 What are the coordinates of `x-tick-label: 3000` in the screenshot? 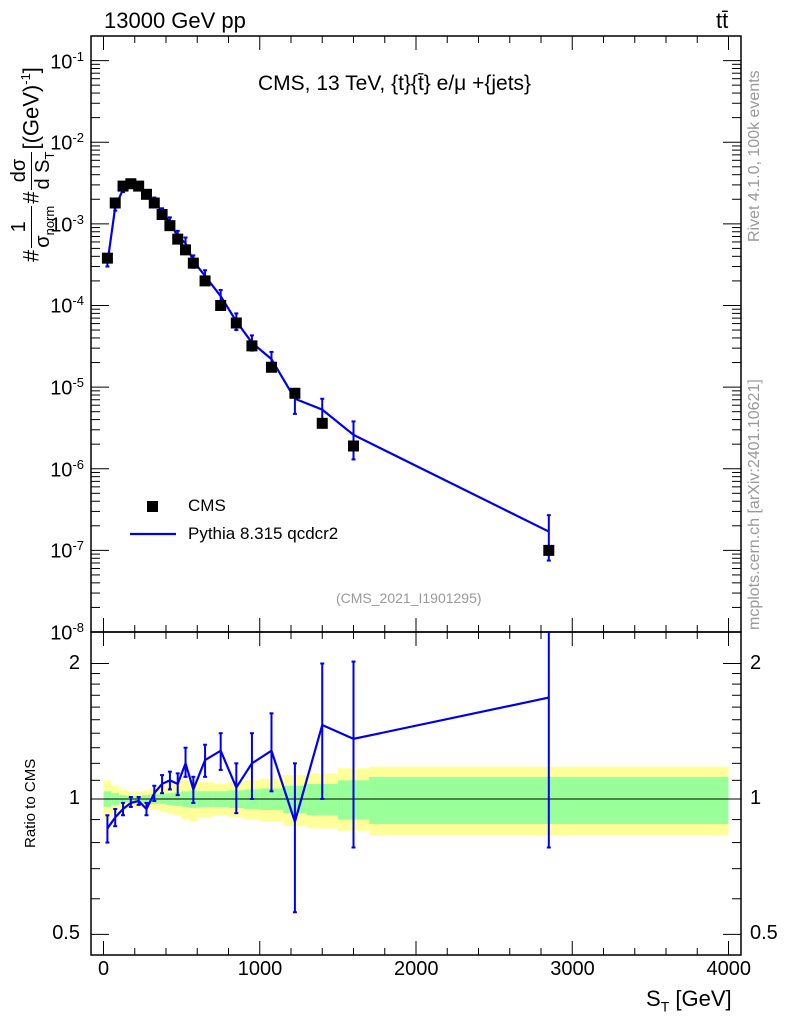 It's located at (572, 969).